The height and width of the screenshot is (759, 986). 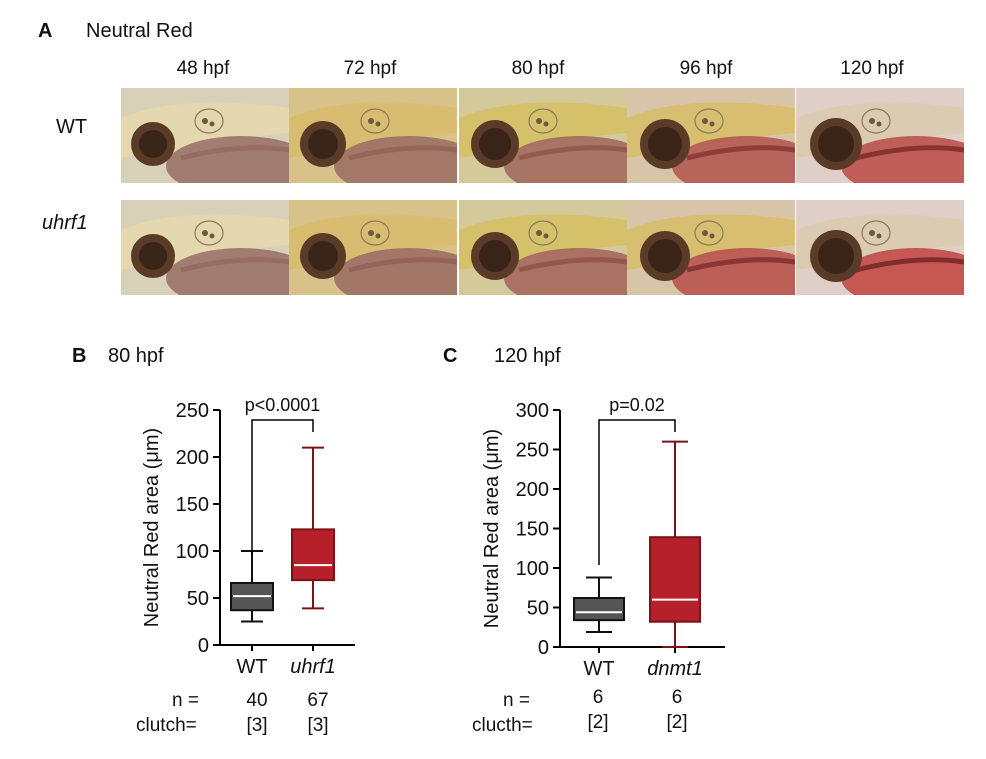 What do you see at coordinates (532, 411) in the screenshot?
I see `y-tick-label: 300` at bounding box center [532, 411].